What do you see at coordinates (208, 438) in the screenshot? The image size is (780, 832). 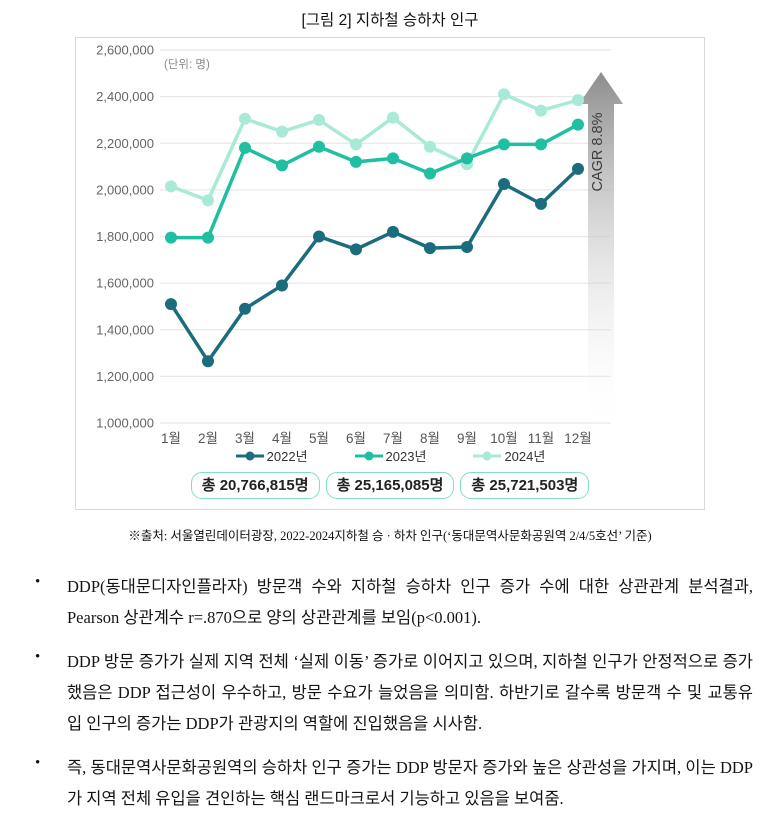 I see `svg-text: 2월` at bounding box center [208, 438].